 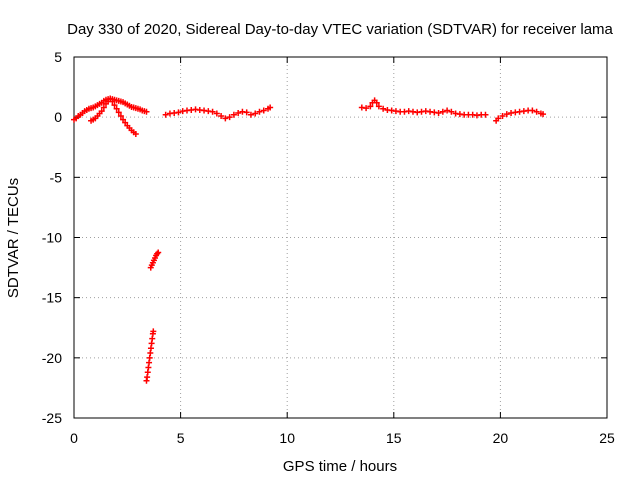 What do you see at coordinates (52, 358) in the screenshot?
I see `y-tick-label: -20` at bounding box center [52, 358].